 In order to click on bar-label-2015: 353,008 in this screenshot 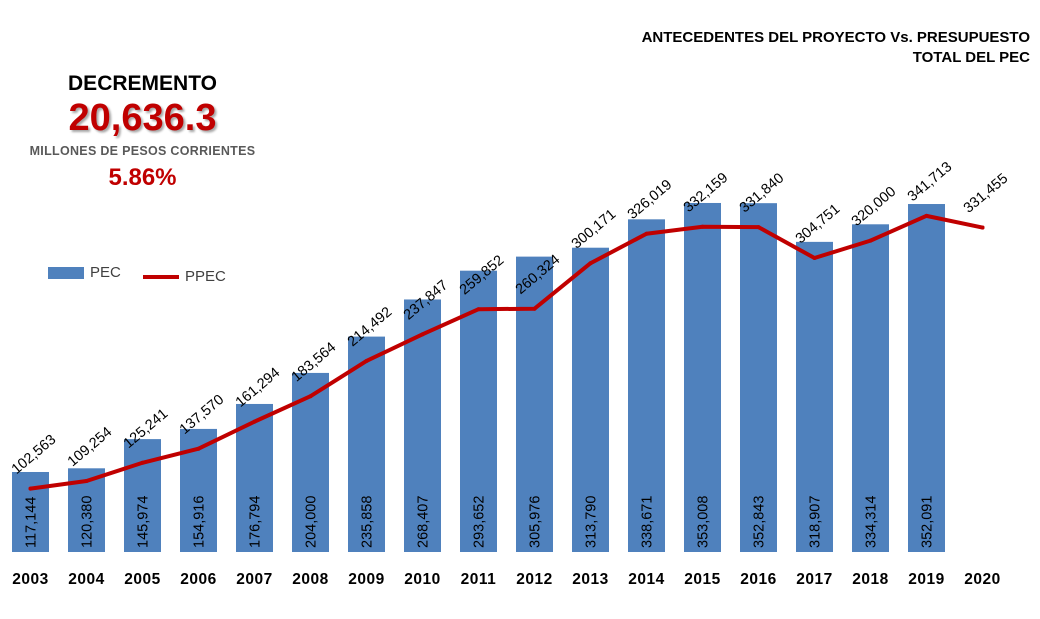, I will do `click(704, 522)`.